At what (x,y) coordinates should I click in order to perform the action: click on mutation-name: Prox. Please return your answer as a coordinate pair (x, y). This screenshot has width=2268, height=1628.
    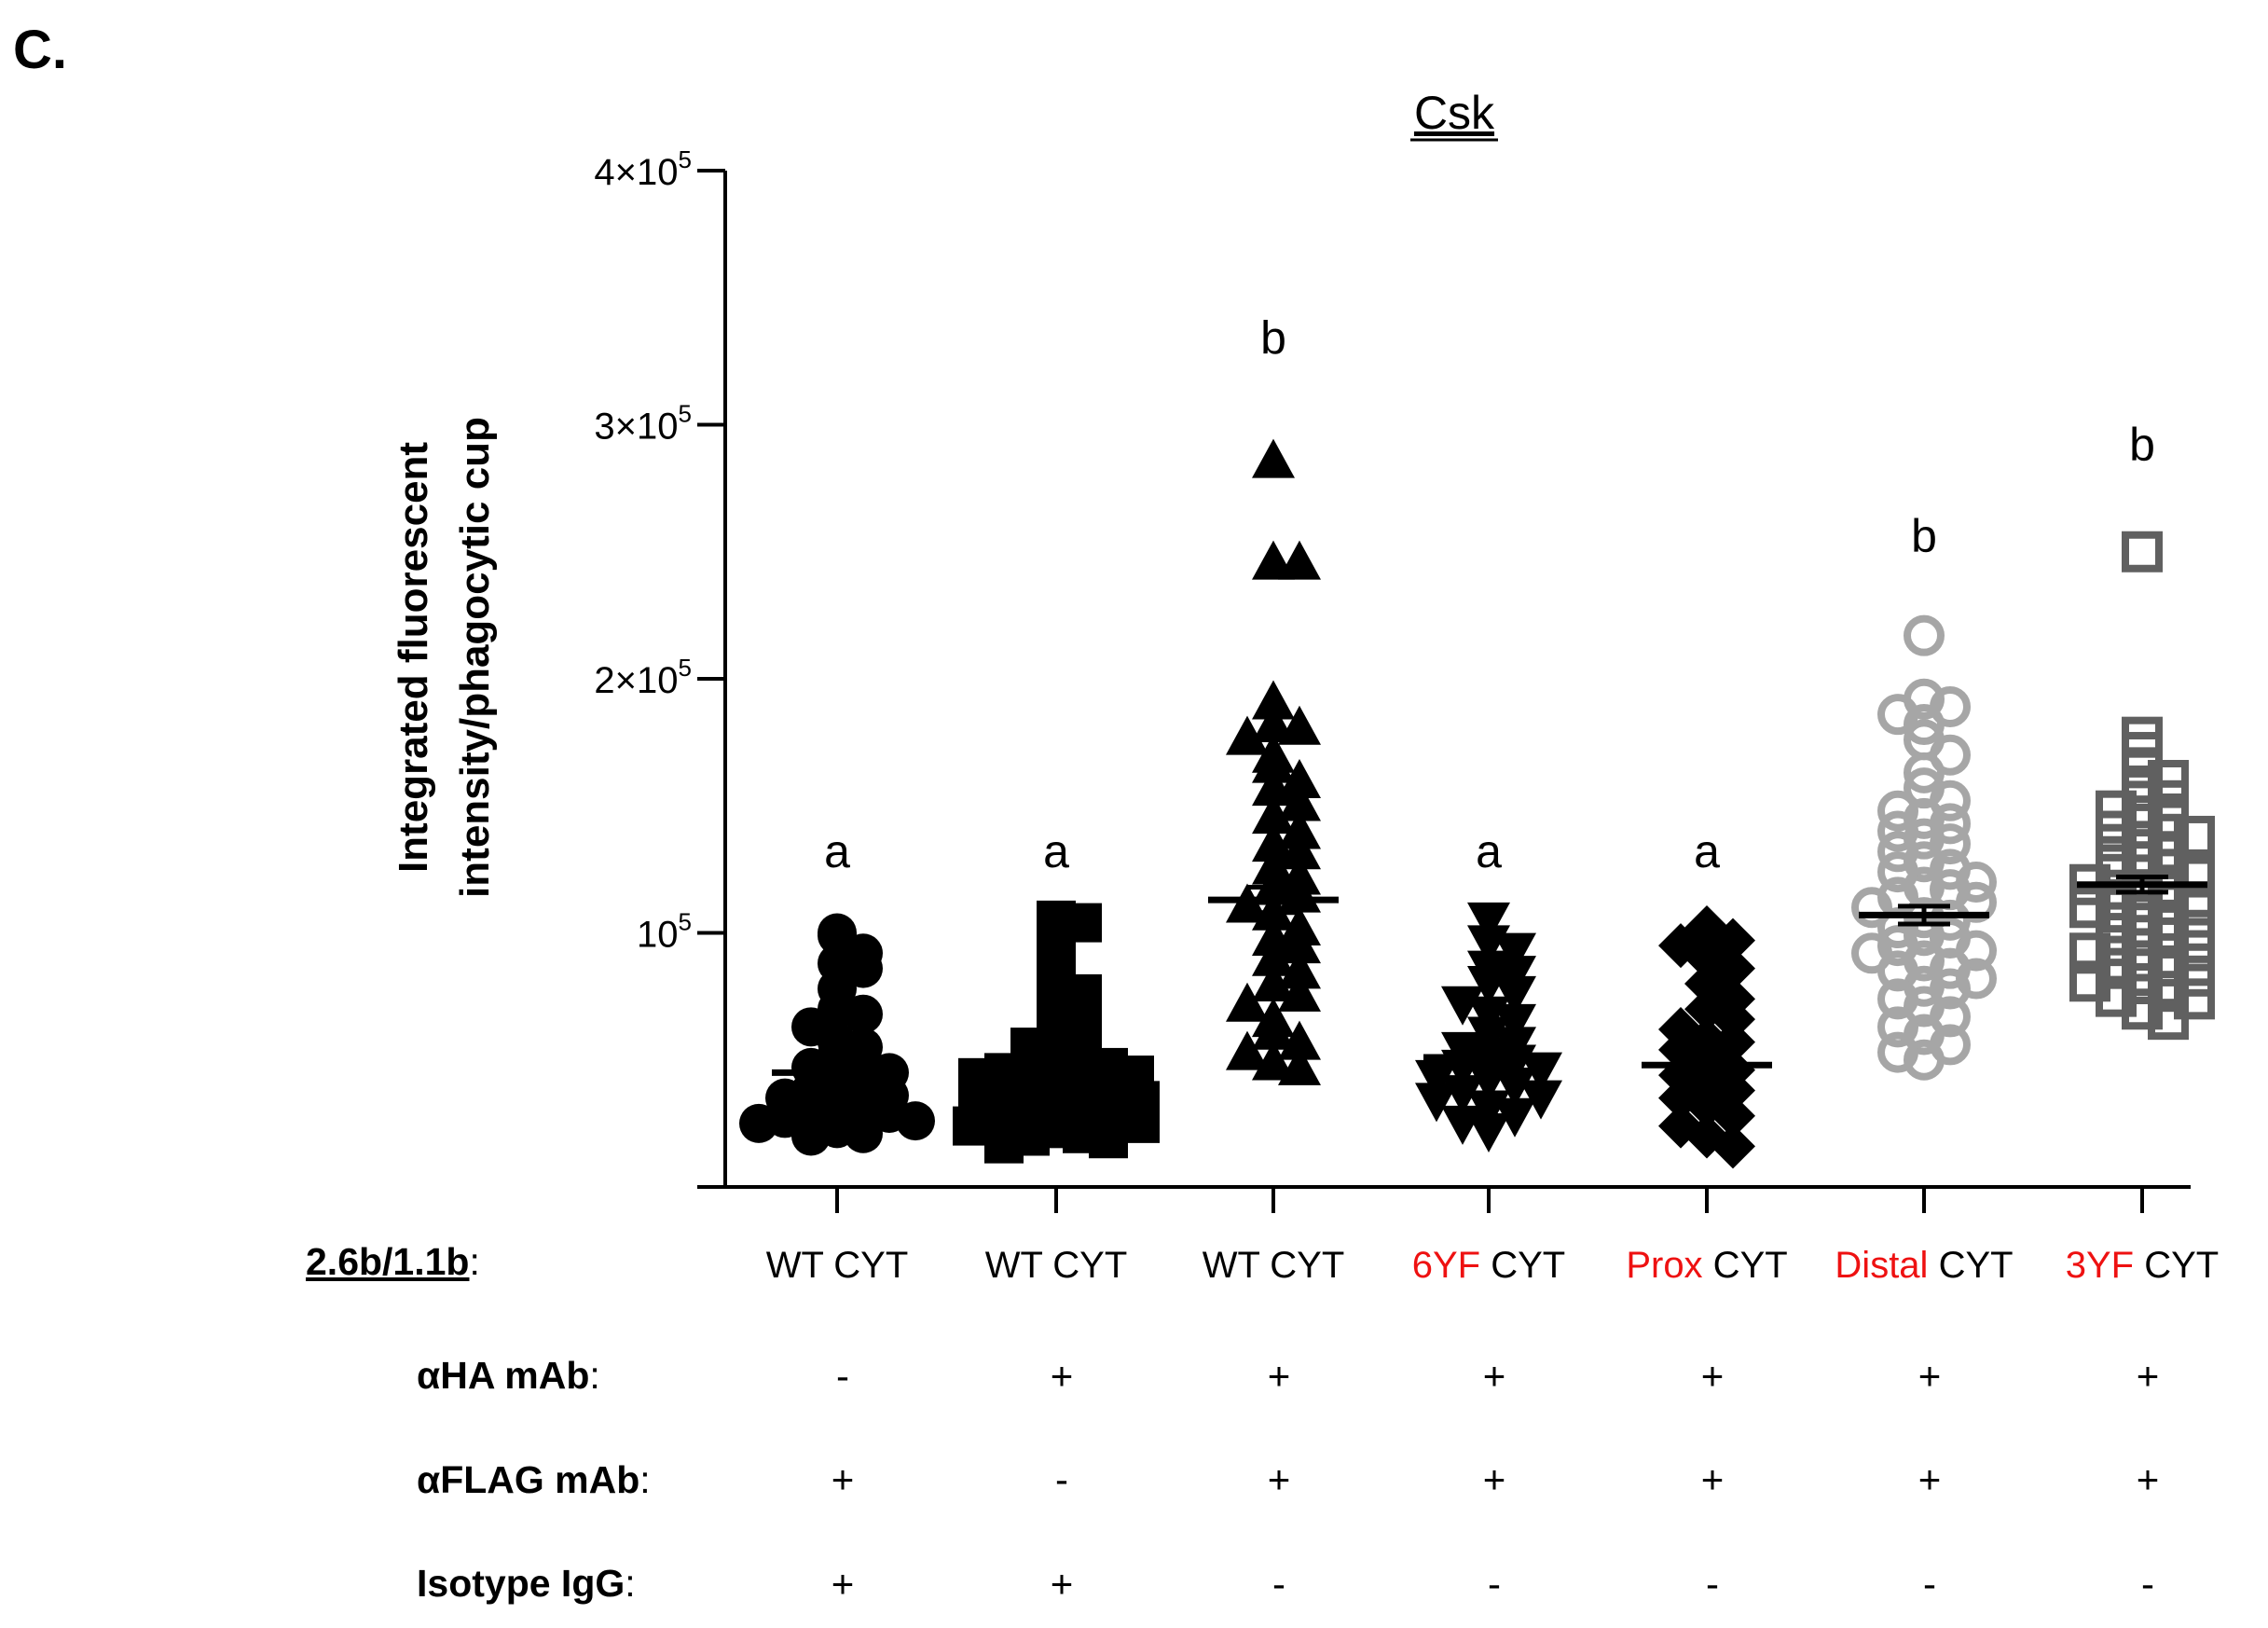
    Looking at the image, I should click on (1664, 1265).